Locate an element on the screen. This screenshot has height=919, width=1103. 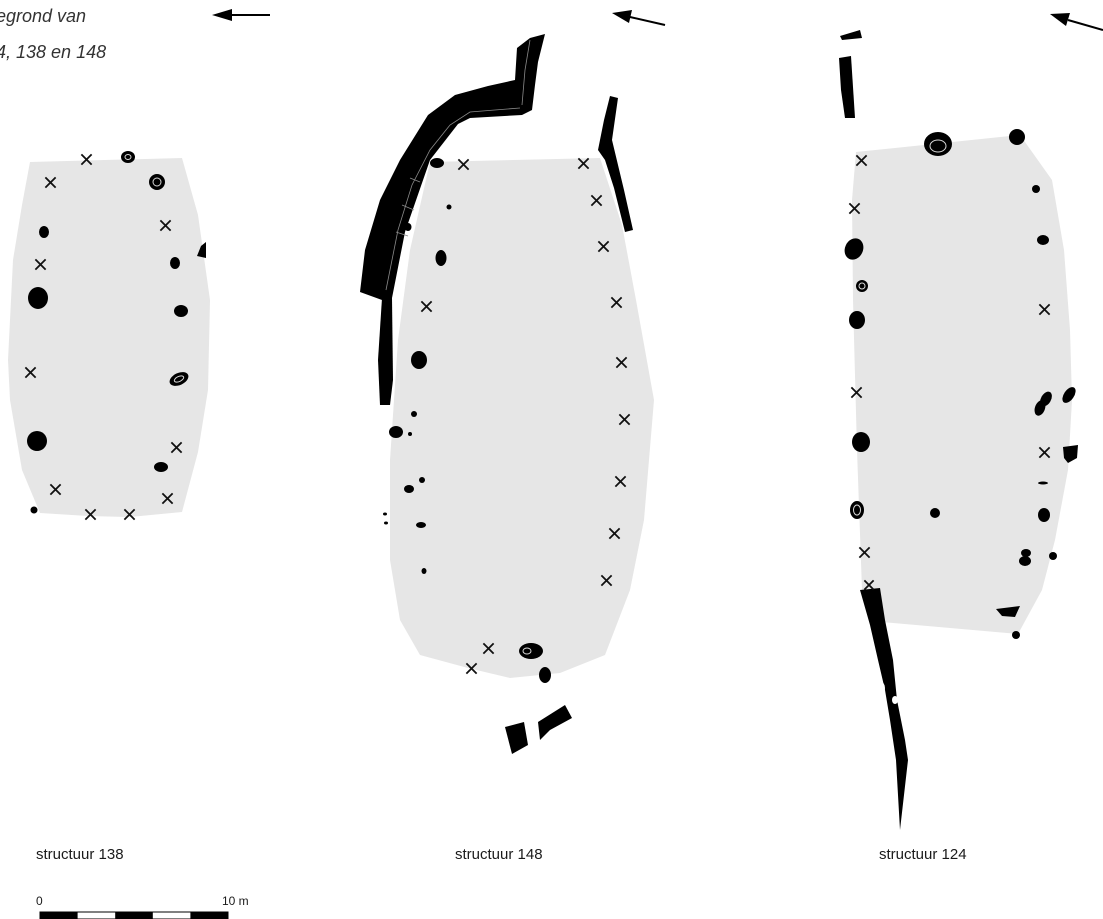
structure-138-postholes is located at coordinates (116, 332).